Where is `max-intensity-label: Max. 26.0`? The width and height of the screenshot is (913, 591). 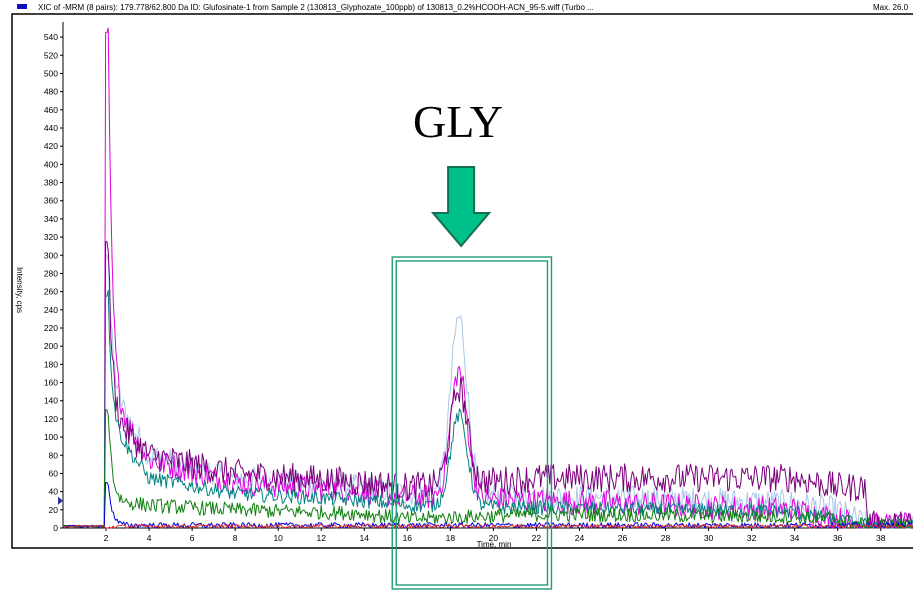
max-intensity-label: Max. 26.0 is located at coordinates (891, 7).